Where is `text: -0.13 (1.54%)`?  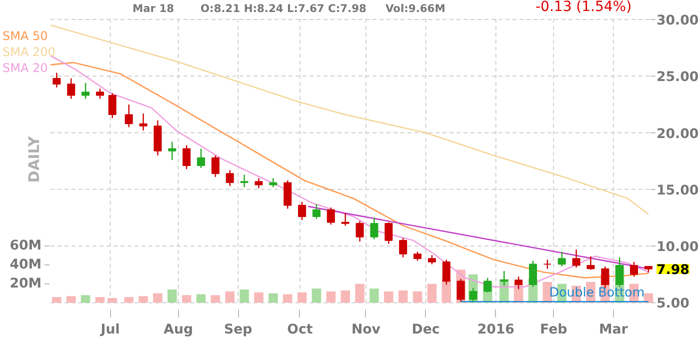 text: -0.13 (1.54%) is located at coordinates (584, 8).